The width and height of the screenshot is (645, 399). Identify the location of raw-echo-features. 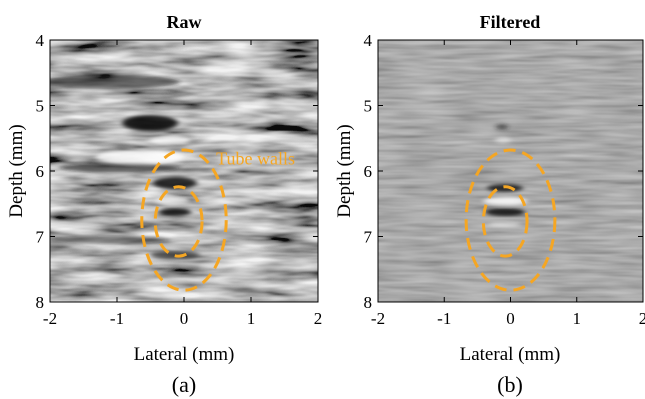
(125, 167).